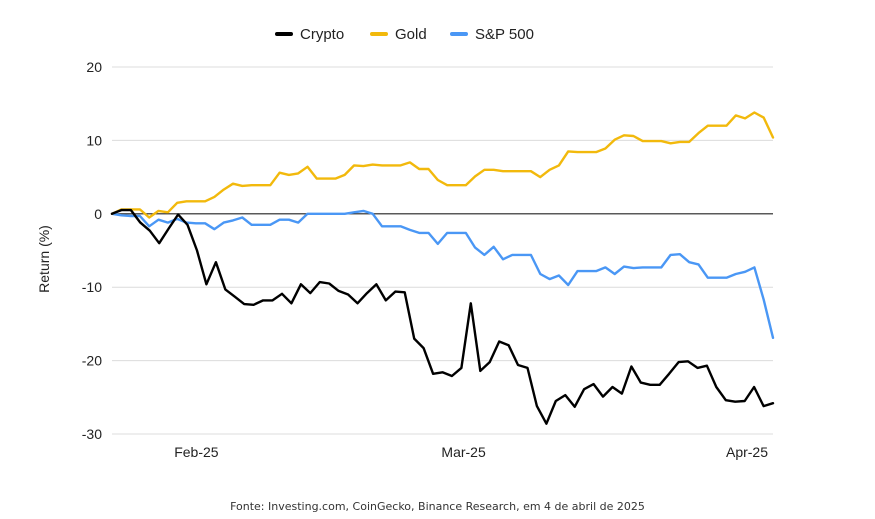 The image size is (875, 519). I want to click on y-tick-label: 10, so click(94, 140).